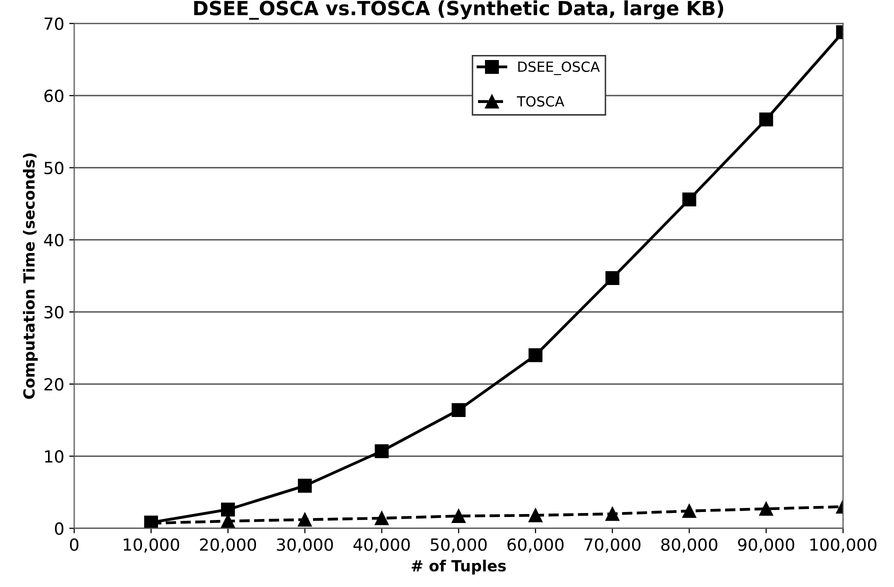 The image size is (894, 587). I want to click on x-tick-label: 0, so click(74, 544).